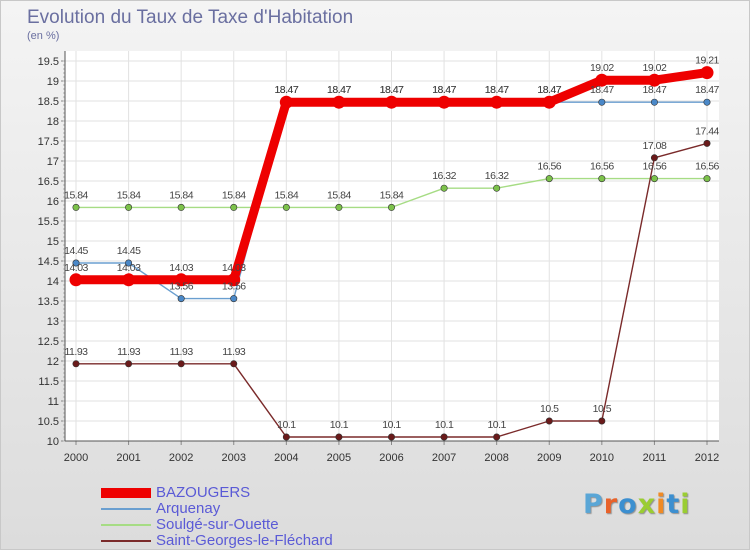  I want to click on x-tick-label: 2001, so click(128, 458).